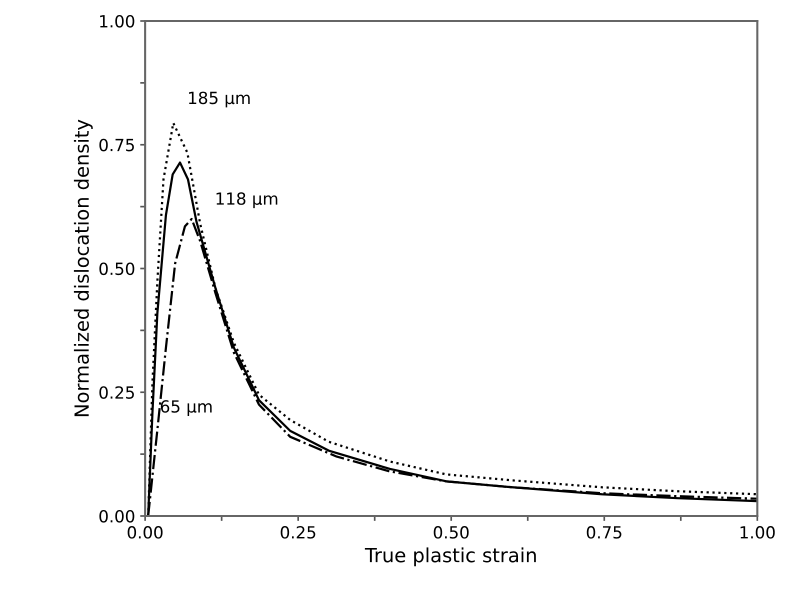  What do you see at coordinates (116, 145) in the screenshot?
I see `y-tick-label: 0.75` at bounding box center [116, 145].